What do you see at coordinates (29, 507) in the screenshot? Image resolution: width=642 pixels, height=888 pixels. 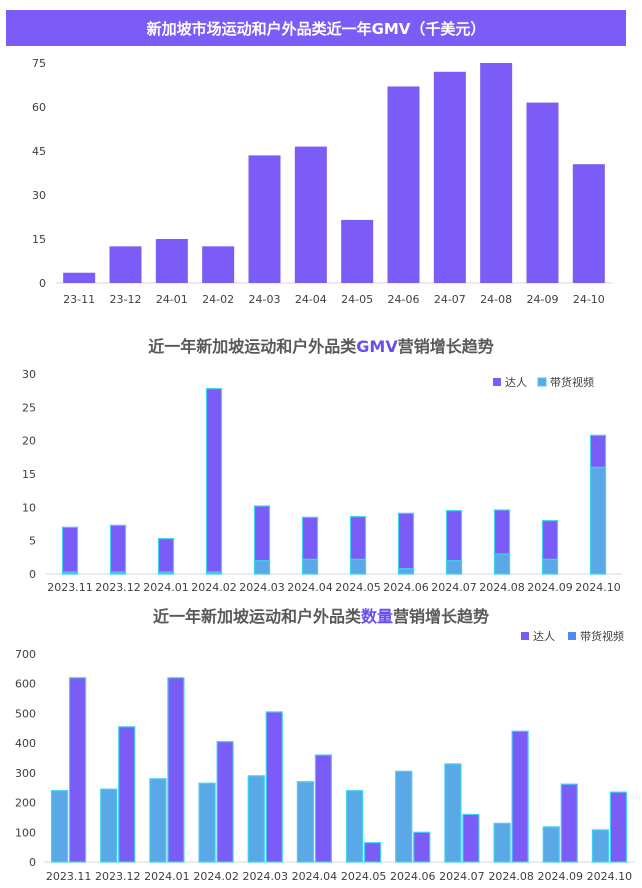 I see `y-tick-label: 10` at bounding box center [29, 507].